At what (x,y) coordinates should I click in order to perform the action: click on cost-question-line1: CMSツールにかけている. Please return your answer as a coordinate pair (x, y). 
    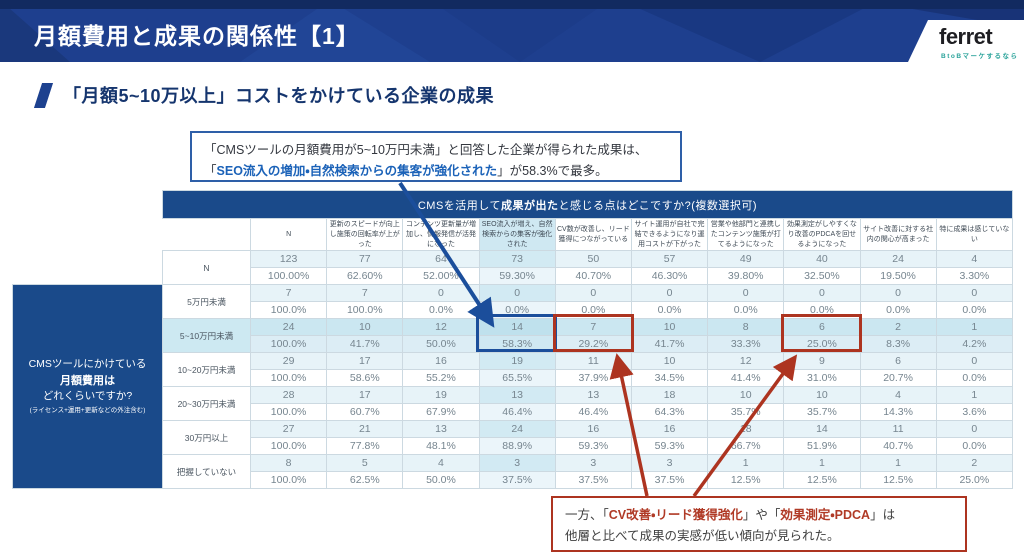
    Looking at the image, I should click on (87, 364).